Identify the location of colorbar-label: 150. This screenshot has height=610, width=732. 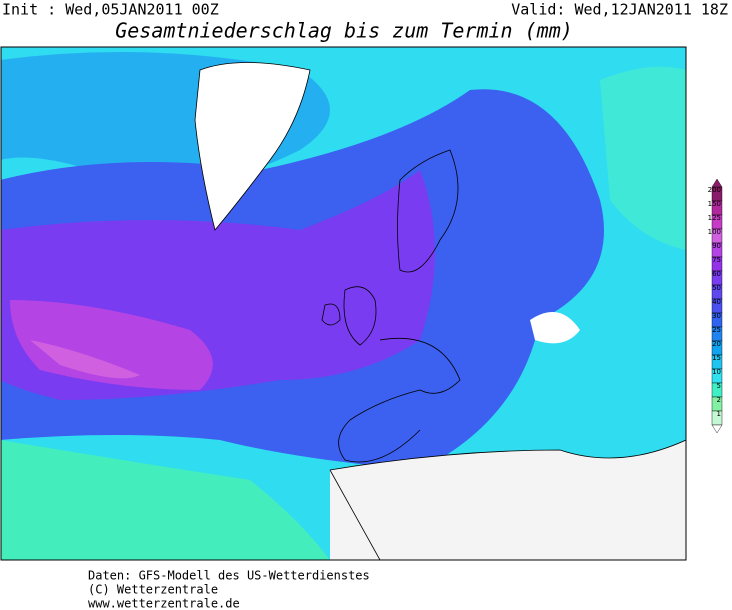
(714, 204).